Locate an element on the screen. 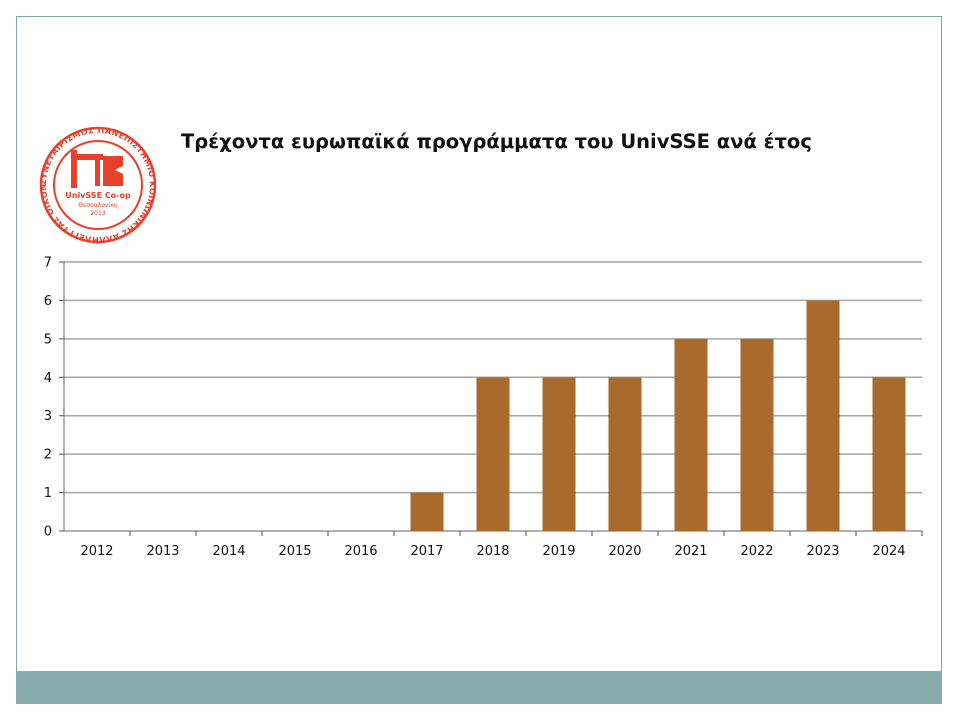  y-tick-label: 0 is located at coordinates (48, 532).